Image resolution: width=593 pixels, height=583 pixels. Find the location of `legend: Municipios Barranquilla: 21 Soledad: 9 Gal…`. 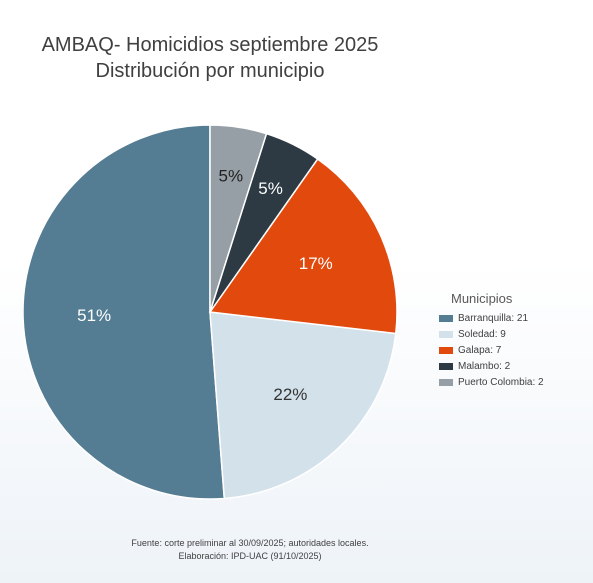

legend: Municipios Barranquilla: 21 Soledad: 9 Gal… is located at coordinates (514, 340).